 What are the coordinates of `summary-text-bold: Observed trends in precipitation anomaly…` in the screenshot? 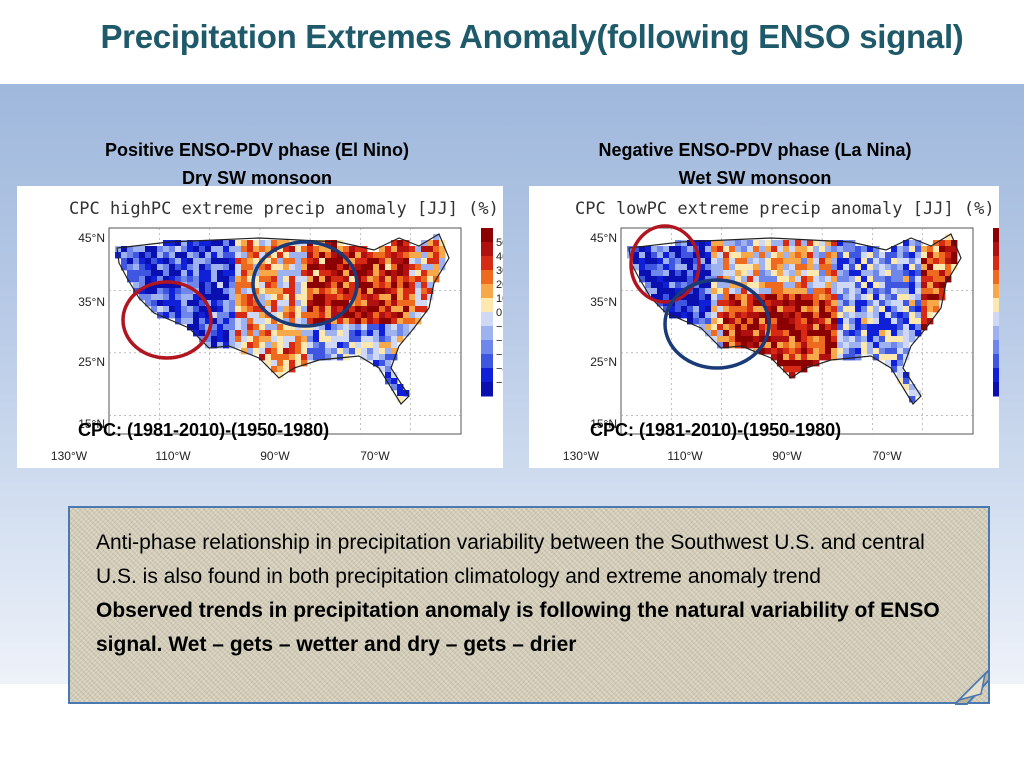 It's located at (518, 627).